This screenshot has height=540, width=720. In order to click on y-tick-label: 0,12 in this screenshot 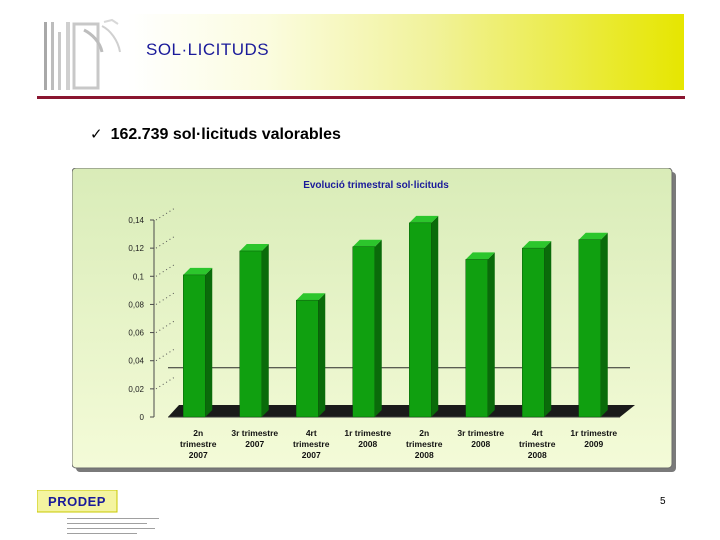, I will do `click(136, 248)`.